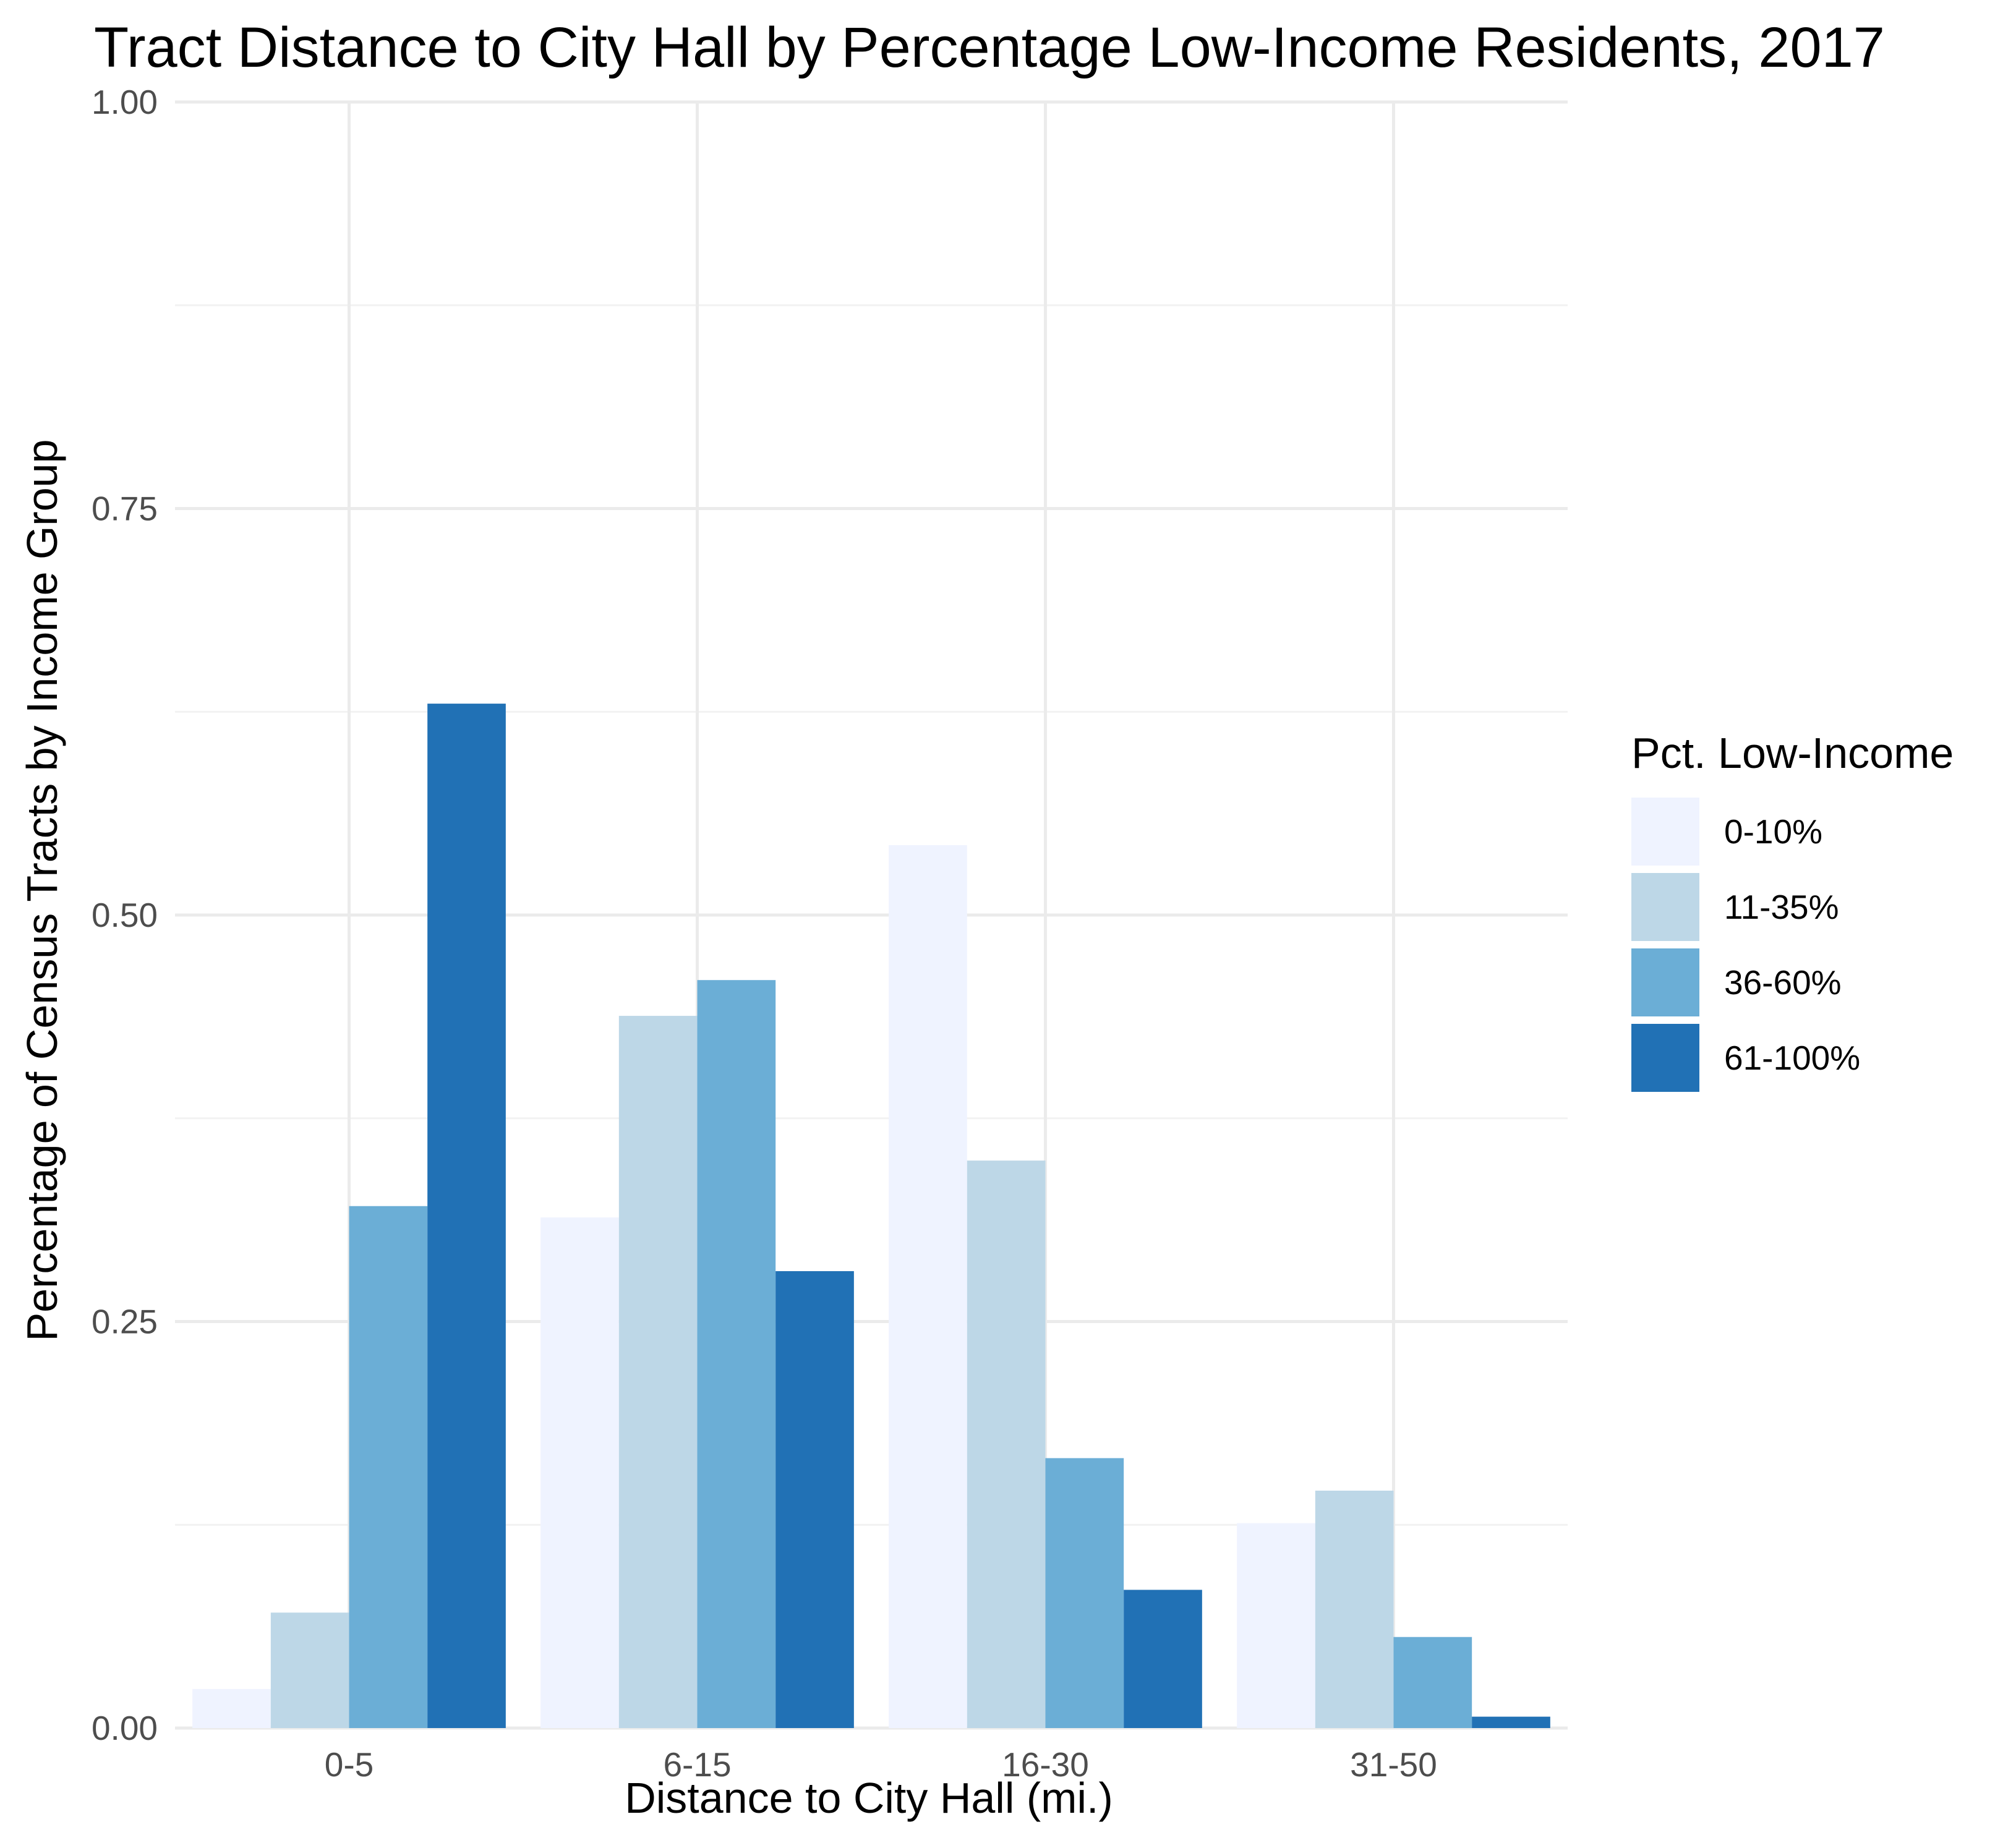  Describe the element at coordinates (1783, 983) in the screenshot. I see `legend-label: 36-60%` at that location.